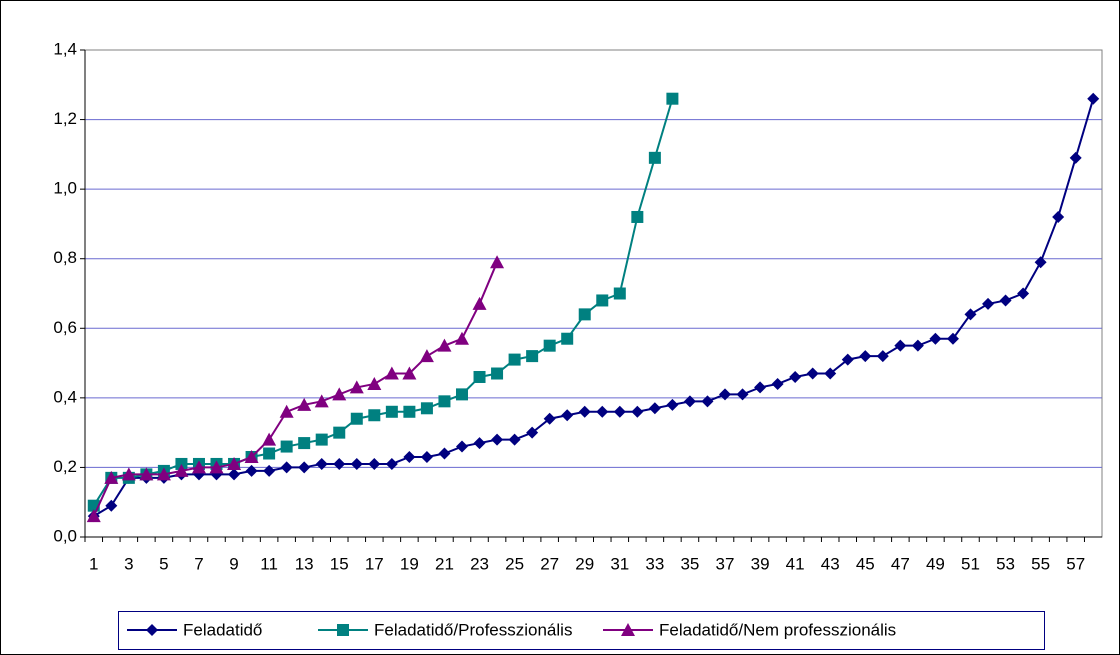  Describe the element at coordinates (269, 563) in the screenshot. I see `x-tick-label: 11` at that location.